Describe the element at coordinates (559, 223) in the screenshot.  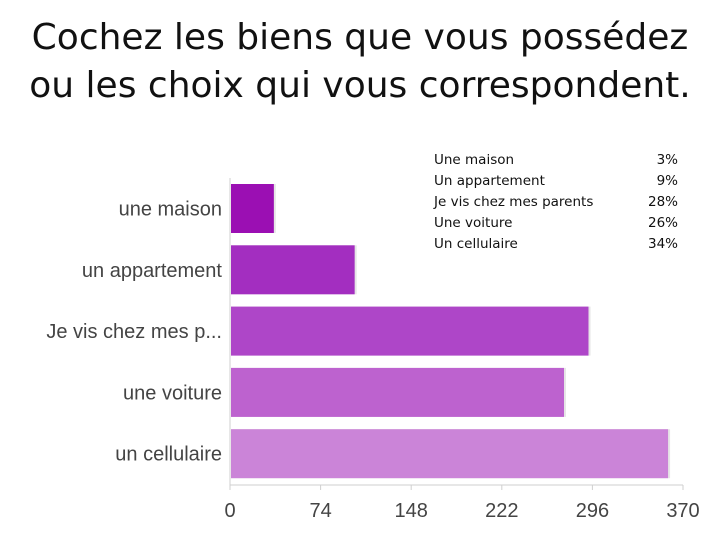
I see `legend-row: Une voiture 26%` at that location.